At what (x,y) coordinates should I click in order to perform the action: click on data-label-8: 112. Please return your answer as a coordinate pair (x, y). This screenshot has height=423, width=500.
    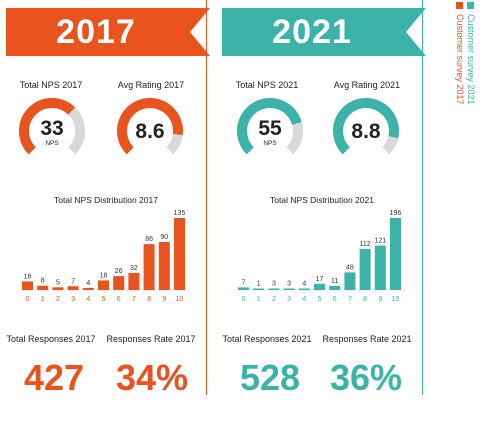
    Looking at the image, I should click on (365, 244).